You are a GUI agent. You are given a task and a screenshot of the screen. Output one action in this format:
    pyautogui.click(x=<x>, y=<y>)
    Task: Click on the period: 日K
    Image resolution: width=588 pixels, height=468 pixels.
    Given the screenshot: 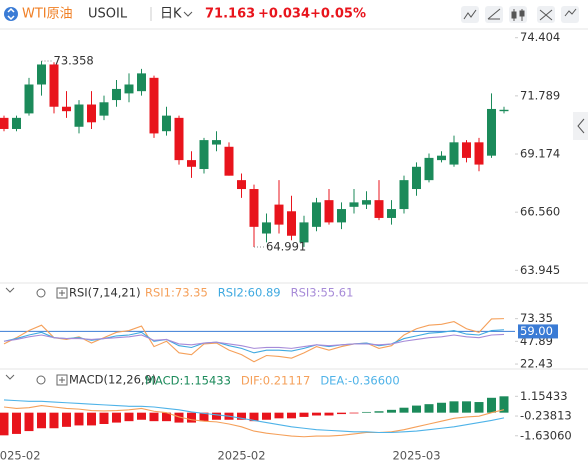 What is the action you would take?
    pyautogui.click(x=171, y=14)
    